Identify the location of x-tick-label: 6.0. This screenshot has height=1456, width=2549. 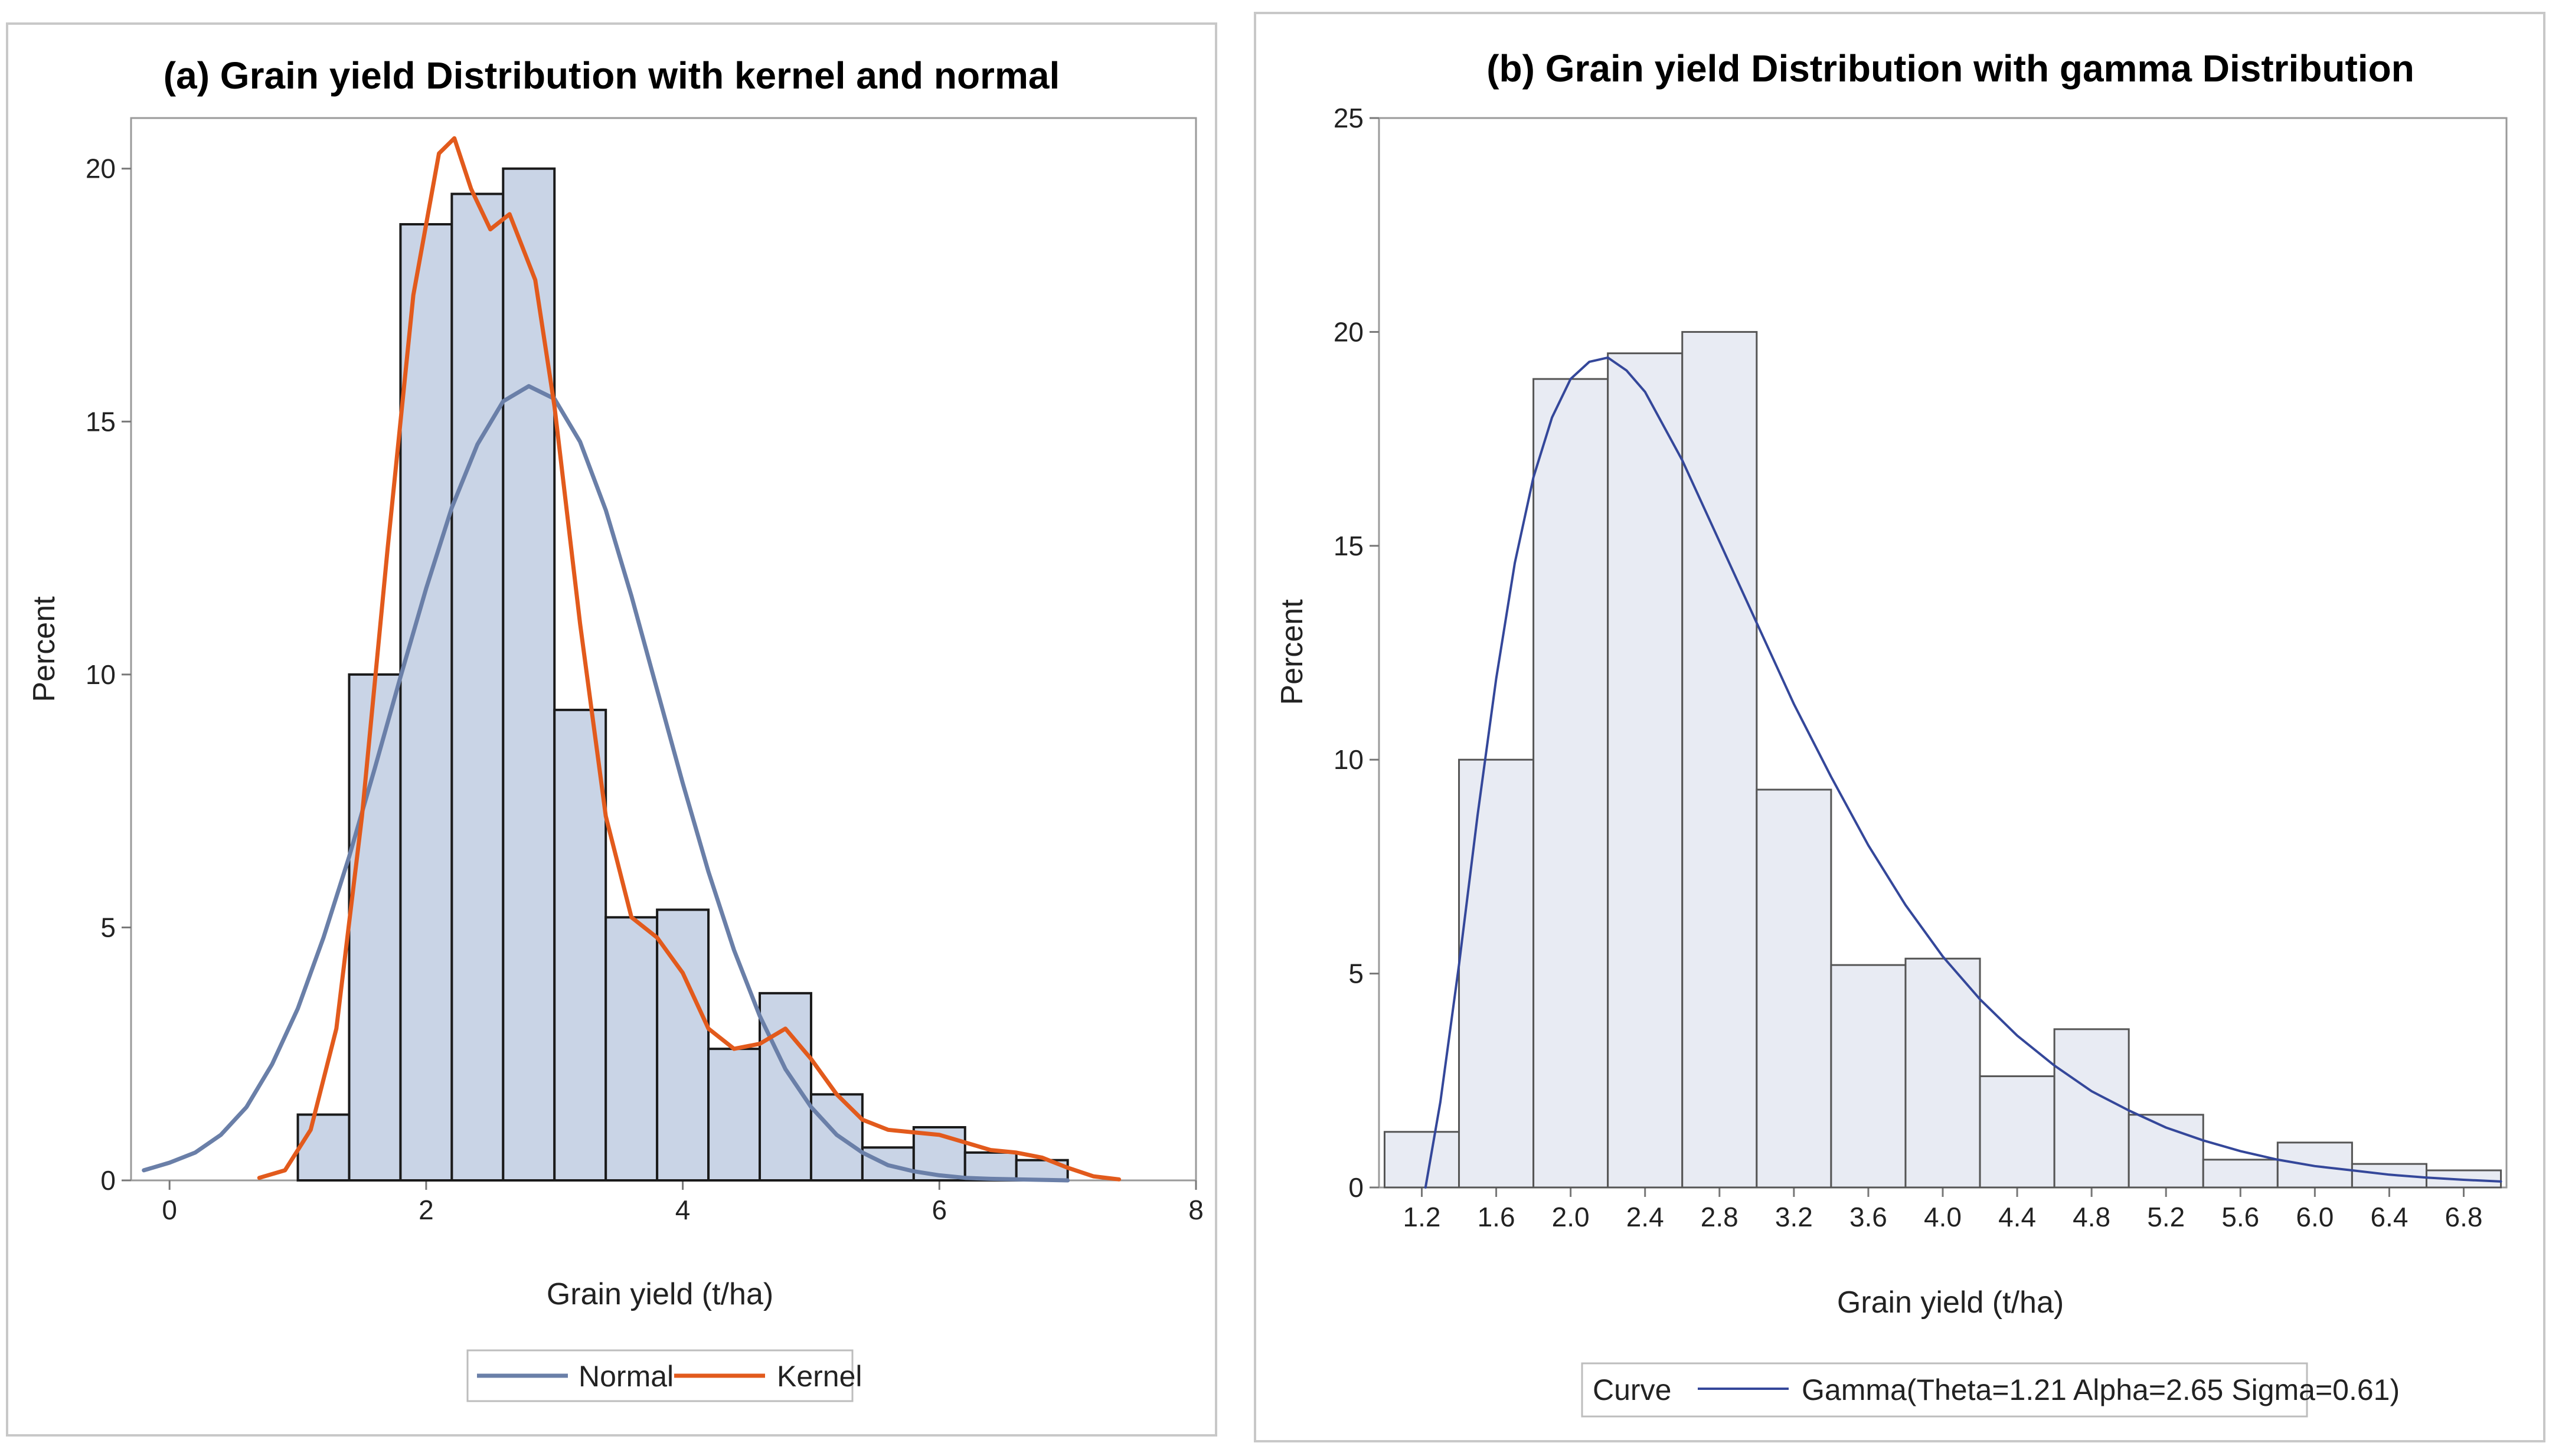
(2315, 1217).